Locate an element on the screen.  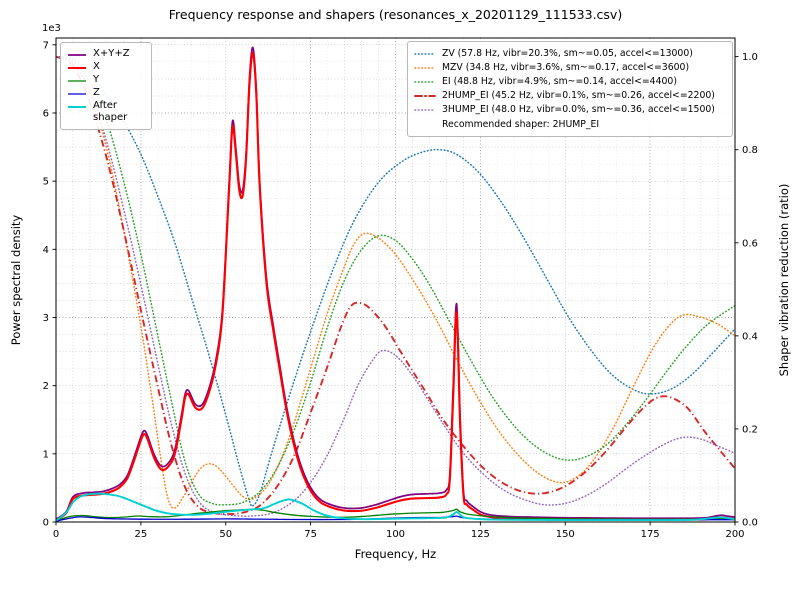
legend-item-label: X is located at coordinates (96, 66).